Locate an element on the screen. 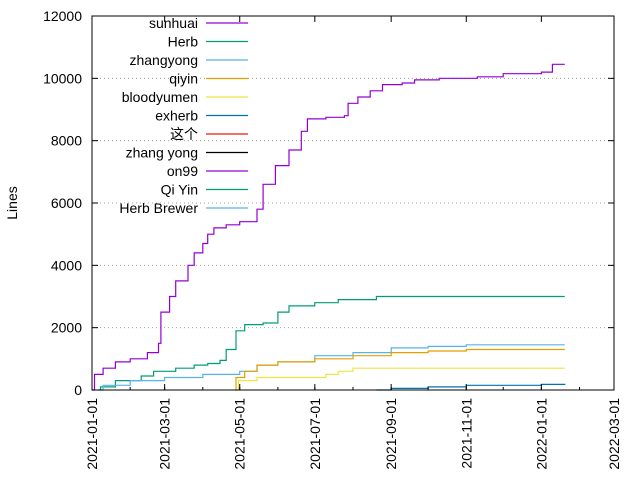 The height and width of the screenshot is (480, 640). y-axis-label: Lines is located at coordinates (12, 202).